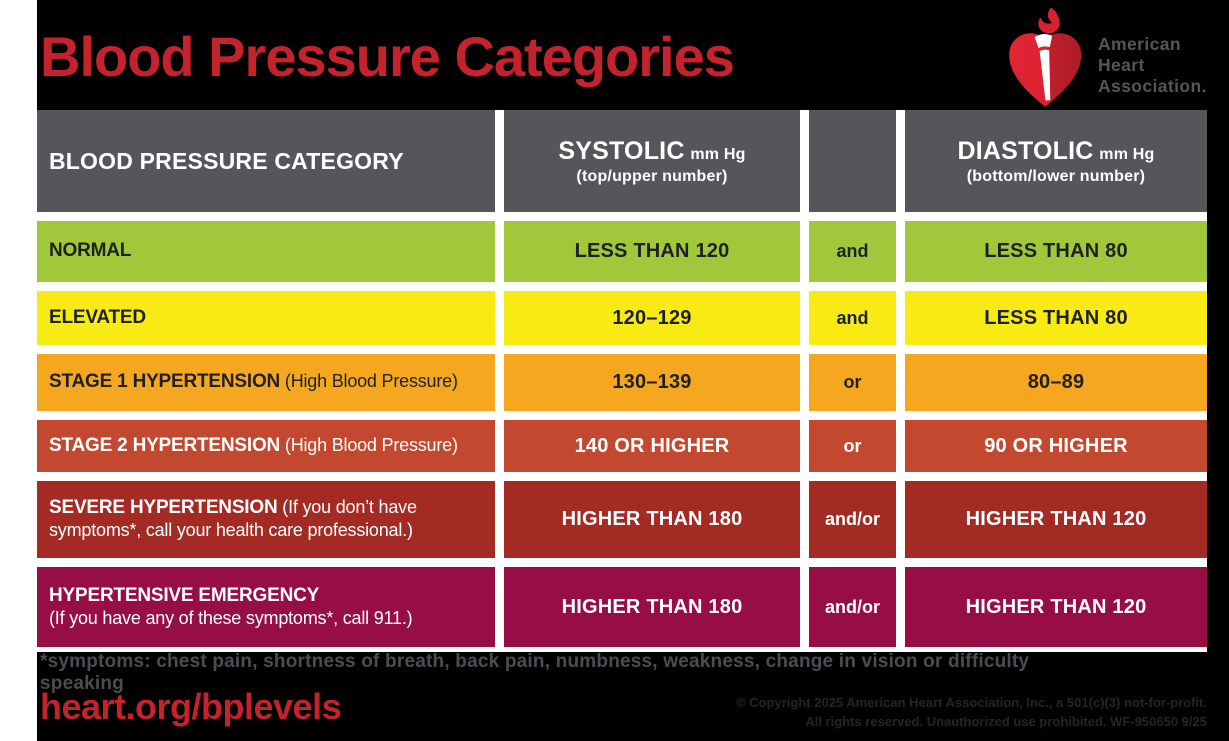 This screenshot has width=1229, height=741. What do you see at coordinates (1056, 446) in the screenshot?
I see `row-stage-2-hypertension-diastolic: 90 OR HIGHER` at bounding box center [1056, 446].